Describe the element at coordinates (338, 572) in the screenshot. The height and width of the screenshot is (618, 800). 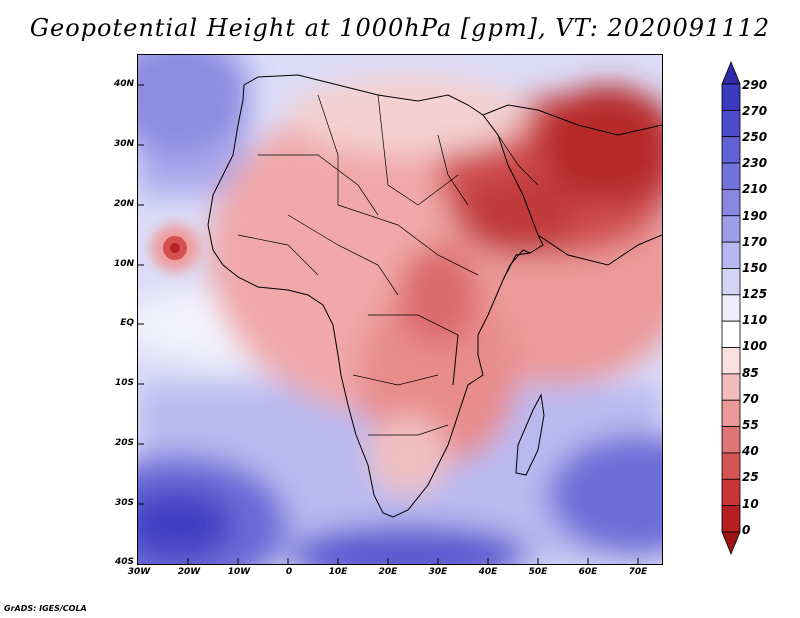
I see `lon-label-10e: 10E` at that location.